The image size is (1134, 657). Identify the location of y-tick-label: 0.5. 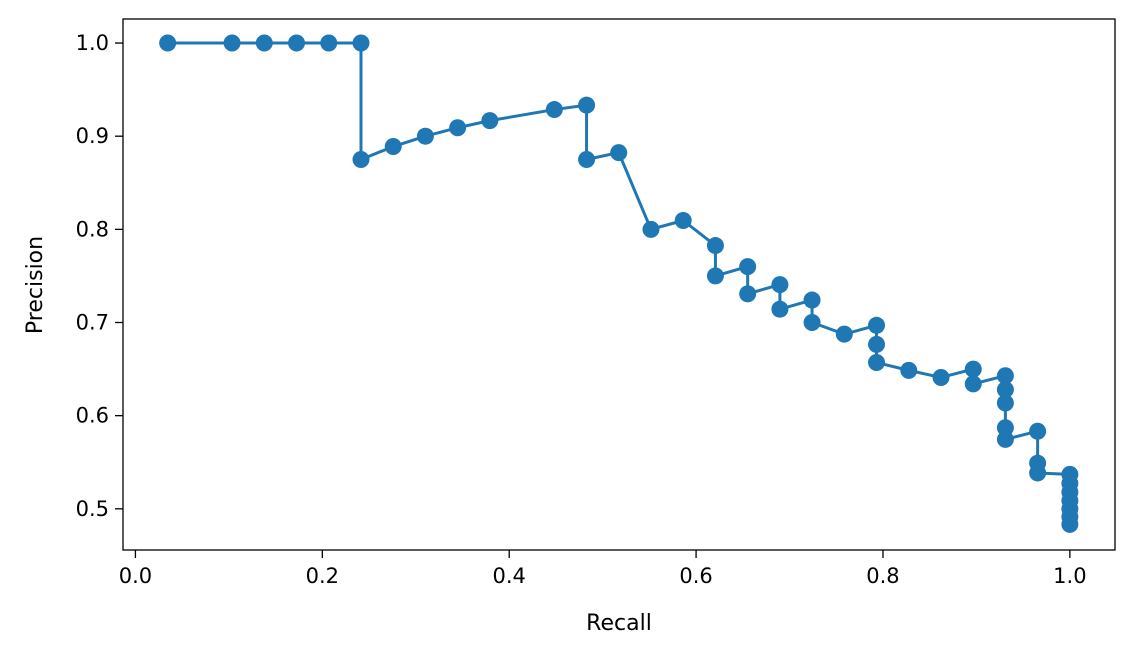
(92, 509).